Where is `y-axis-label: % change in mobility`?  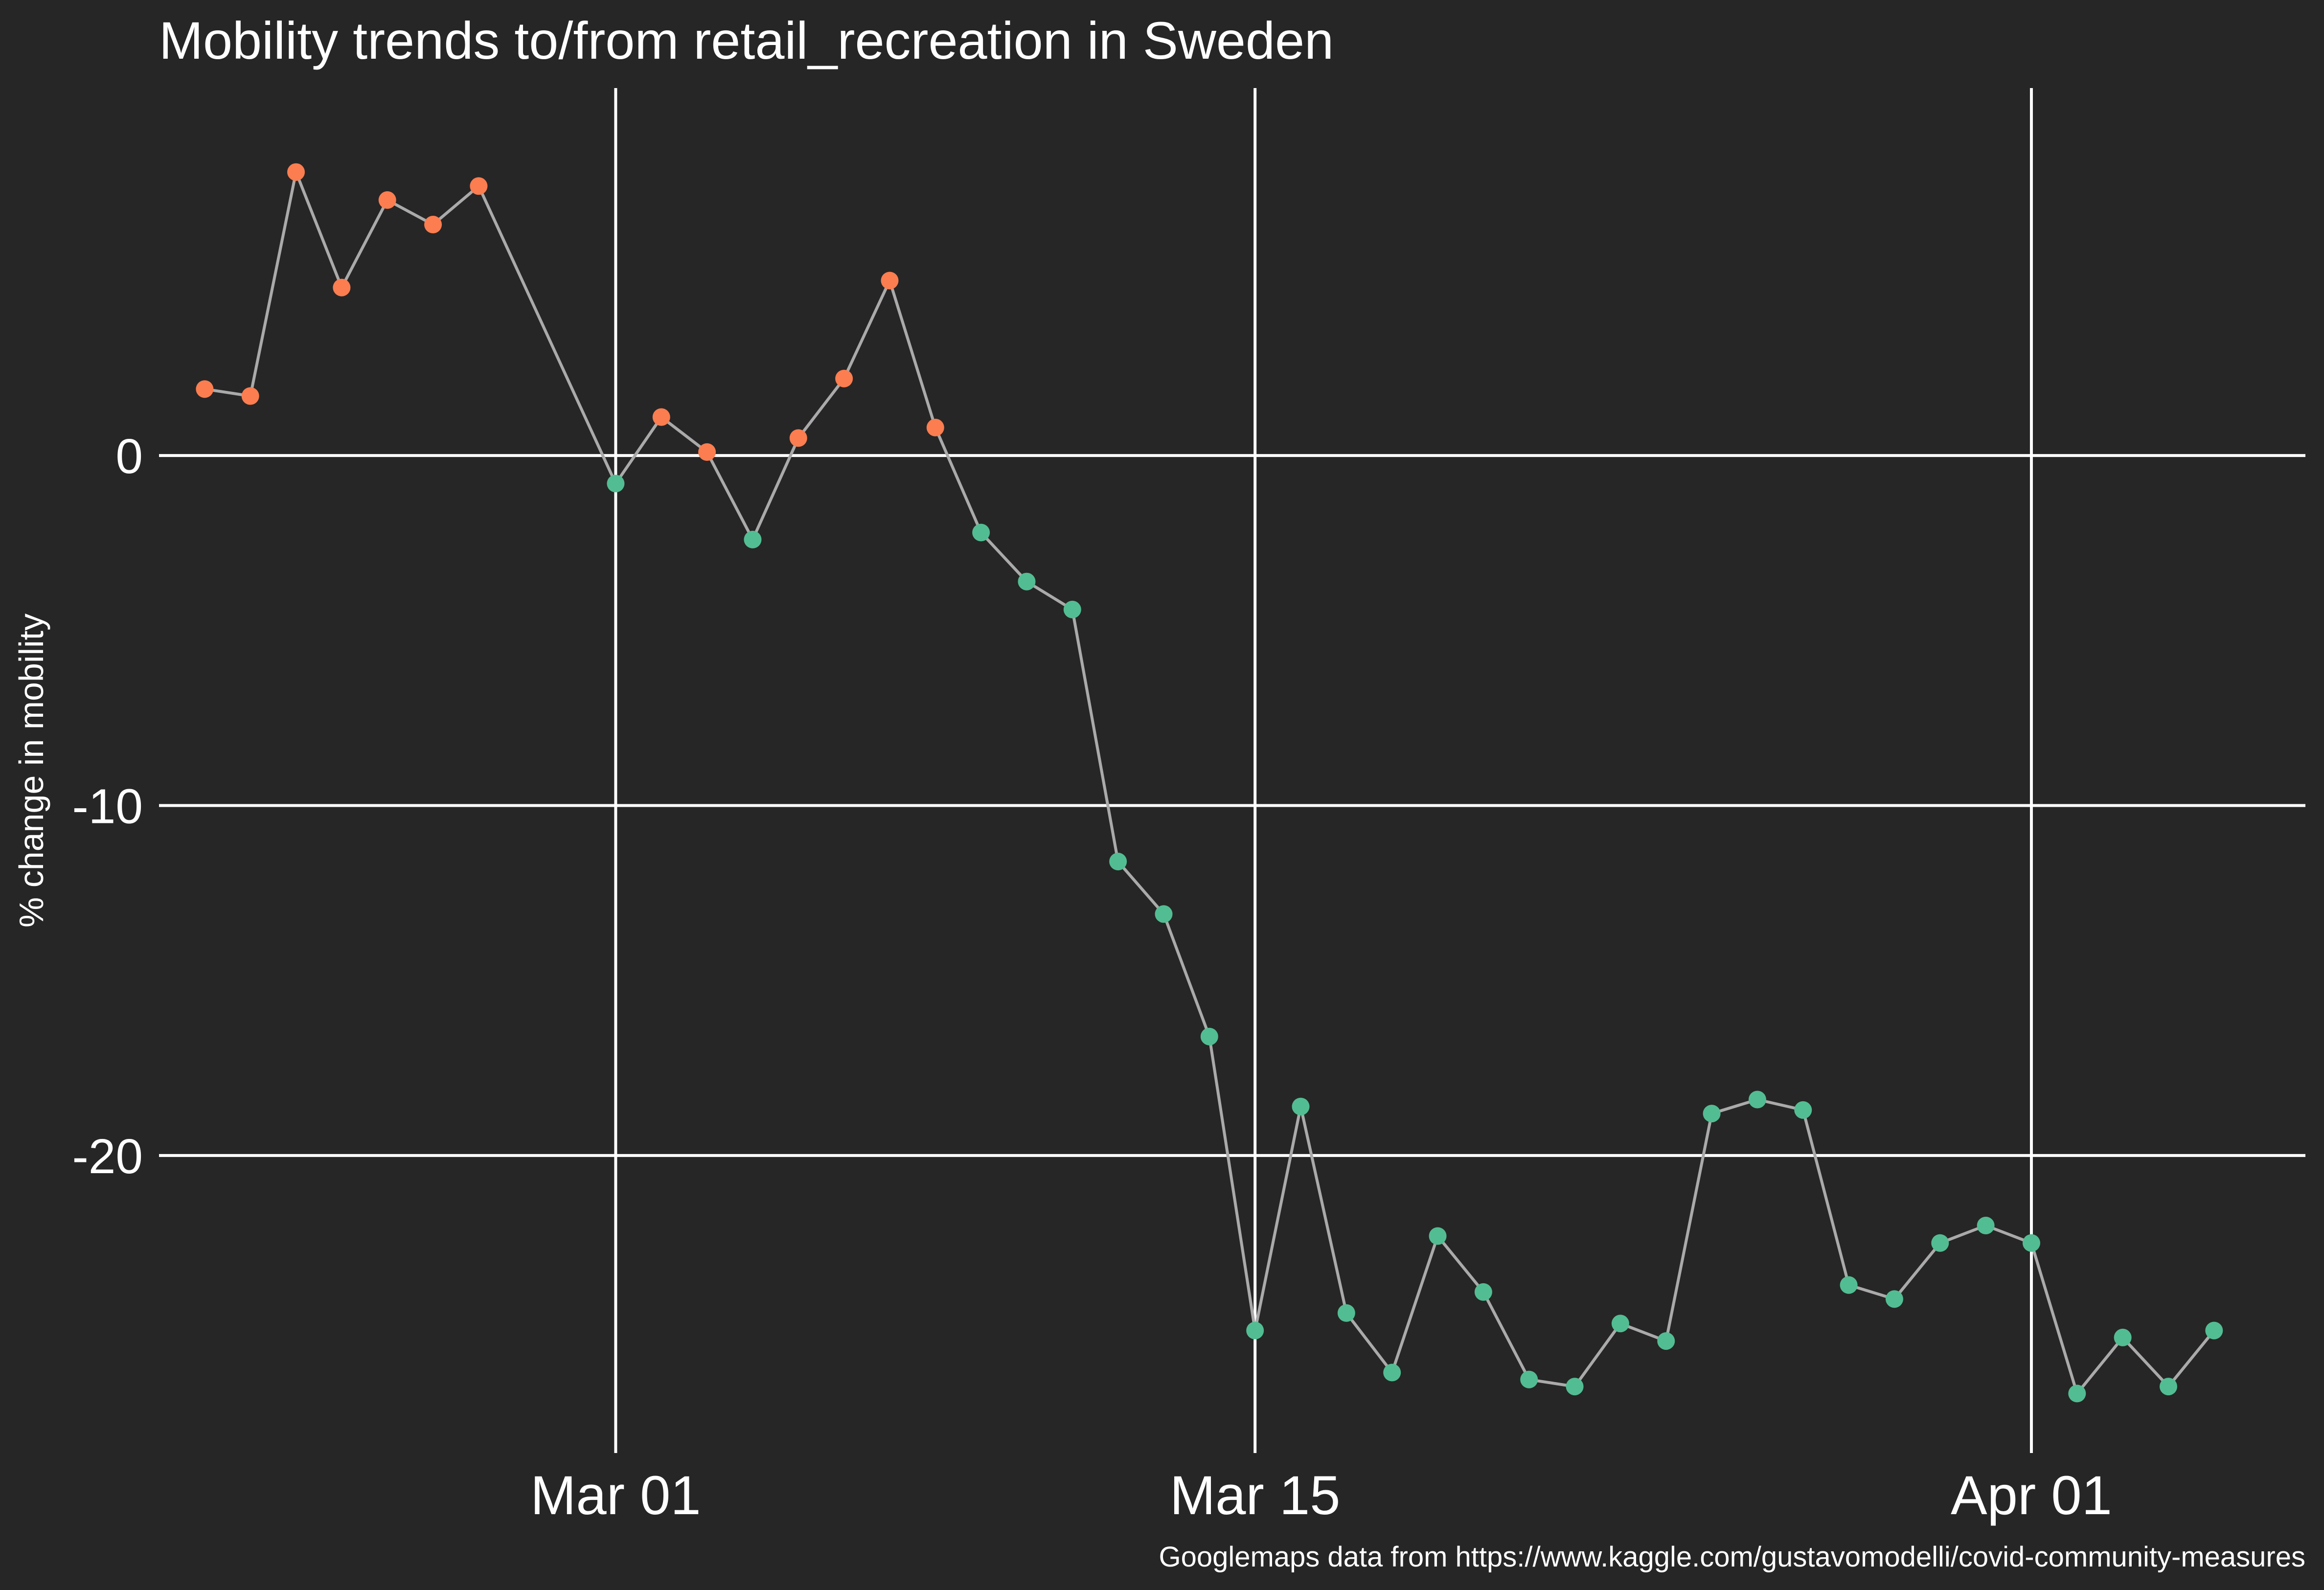
y-axis-label: % change in mobility is located at coordinates (31, 771).